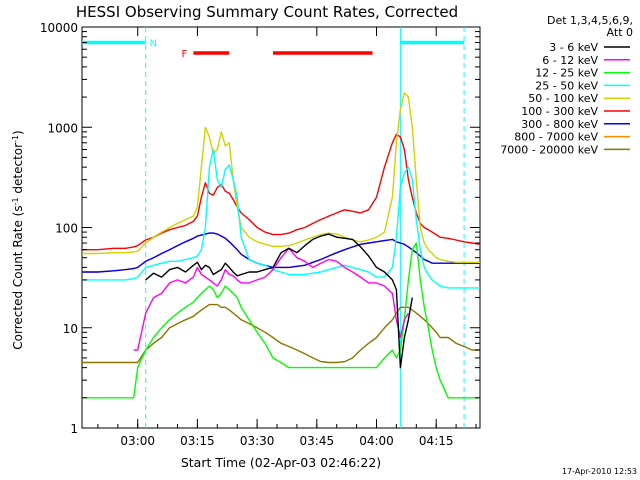 This screenshot has height=480, width=640. What do you see at coordinates (566, 73) in the screenshot?
I see `legend-label: 12 - 25 keV` at bounding box center [566, 73].